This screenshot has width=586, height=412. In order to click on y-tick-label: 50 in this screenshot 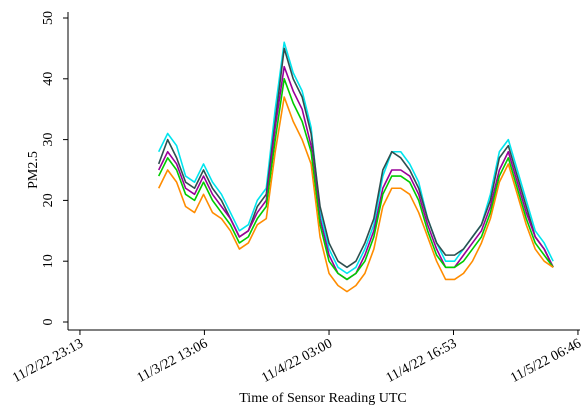, I will do `click(48, 18)`.